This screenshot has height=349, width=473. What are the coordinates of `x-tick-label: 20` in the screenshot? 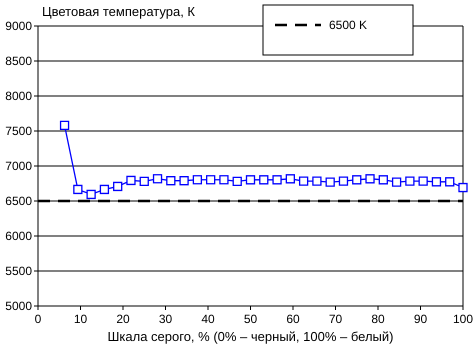 It's located at (123, 319).